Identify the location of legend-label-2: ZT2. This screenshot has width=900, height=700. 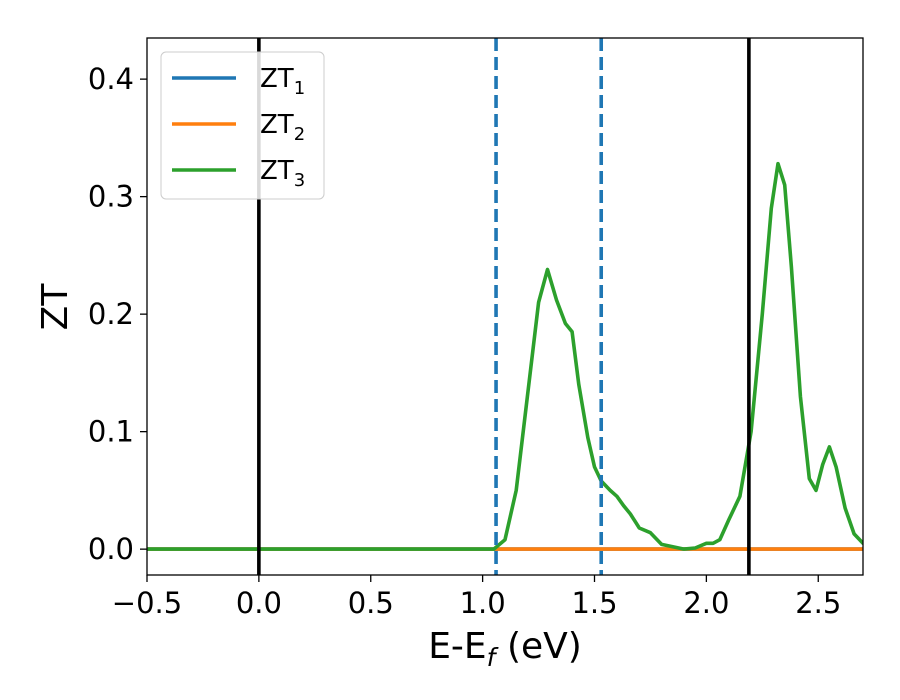
(282, 127).